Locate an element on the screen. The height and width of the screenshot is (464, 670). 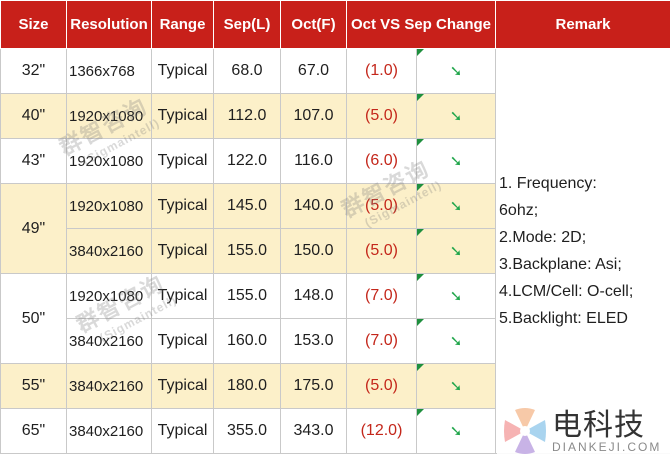
sep-cell: 160.0 is located at coordinates (247, 341).